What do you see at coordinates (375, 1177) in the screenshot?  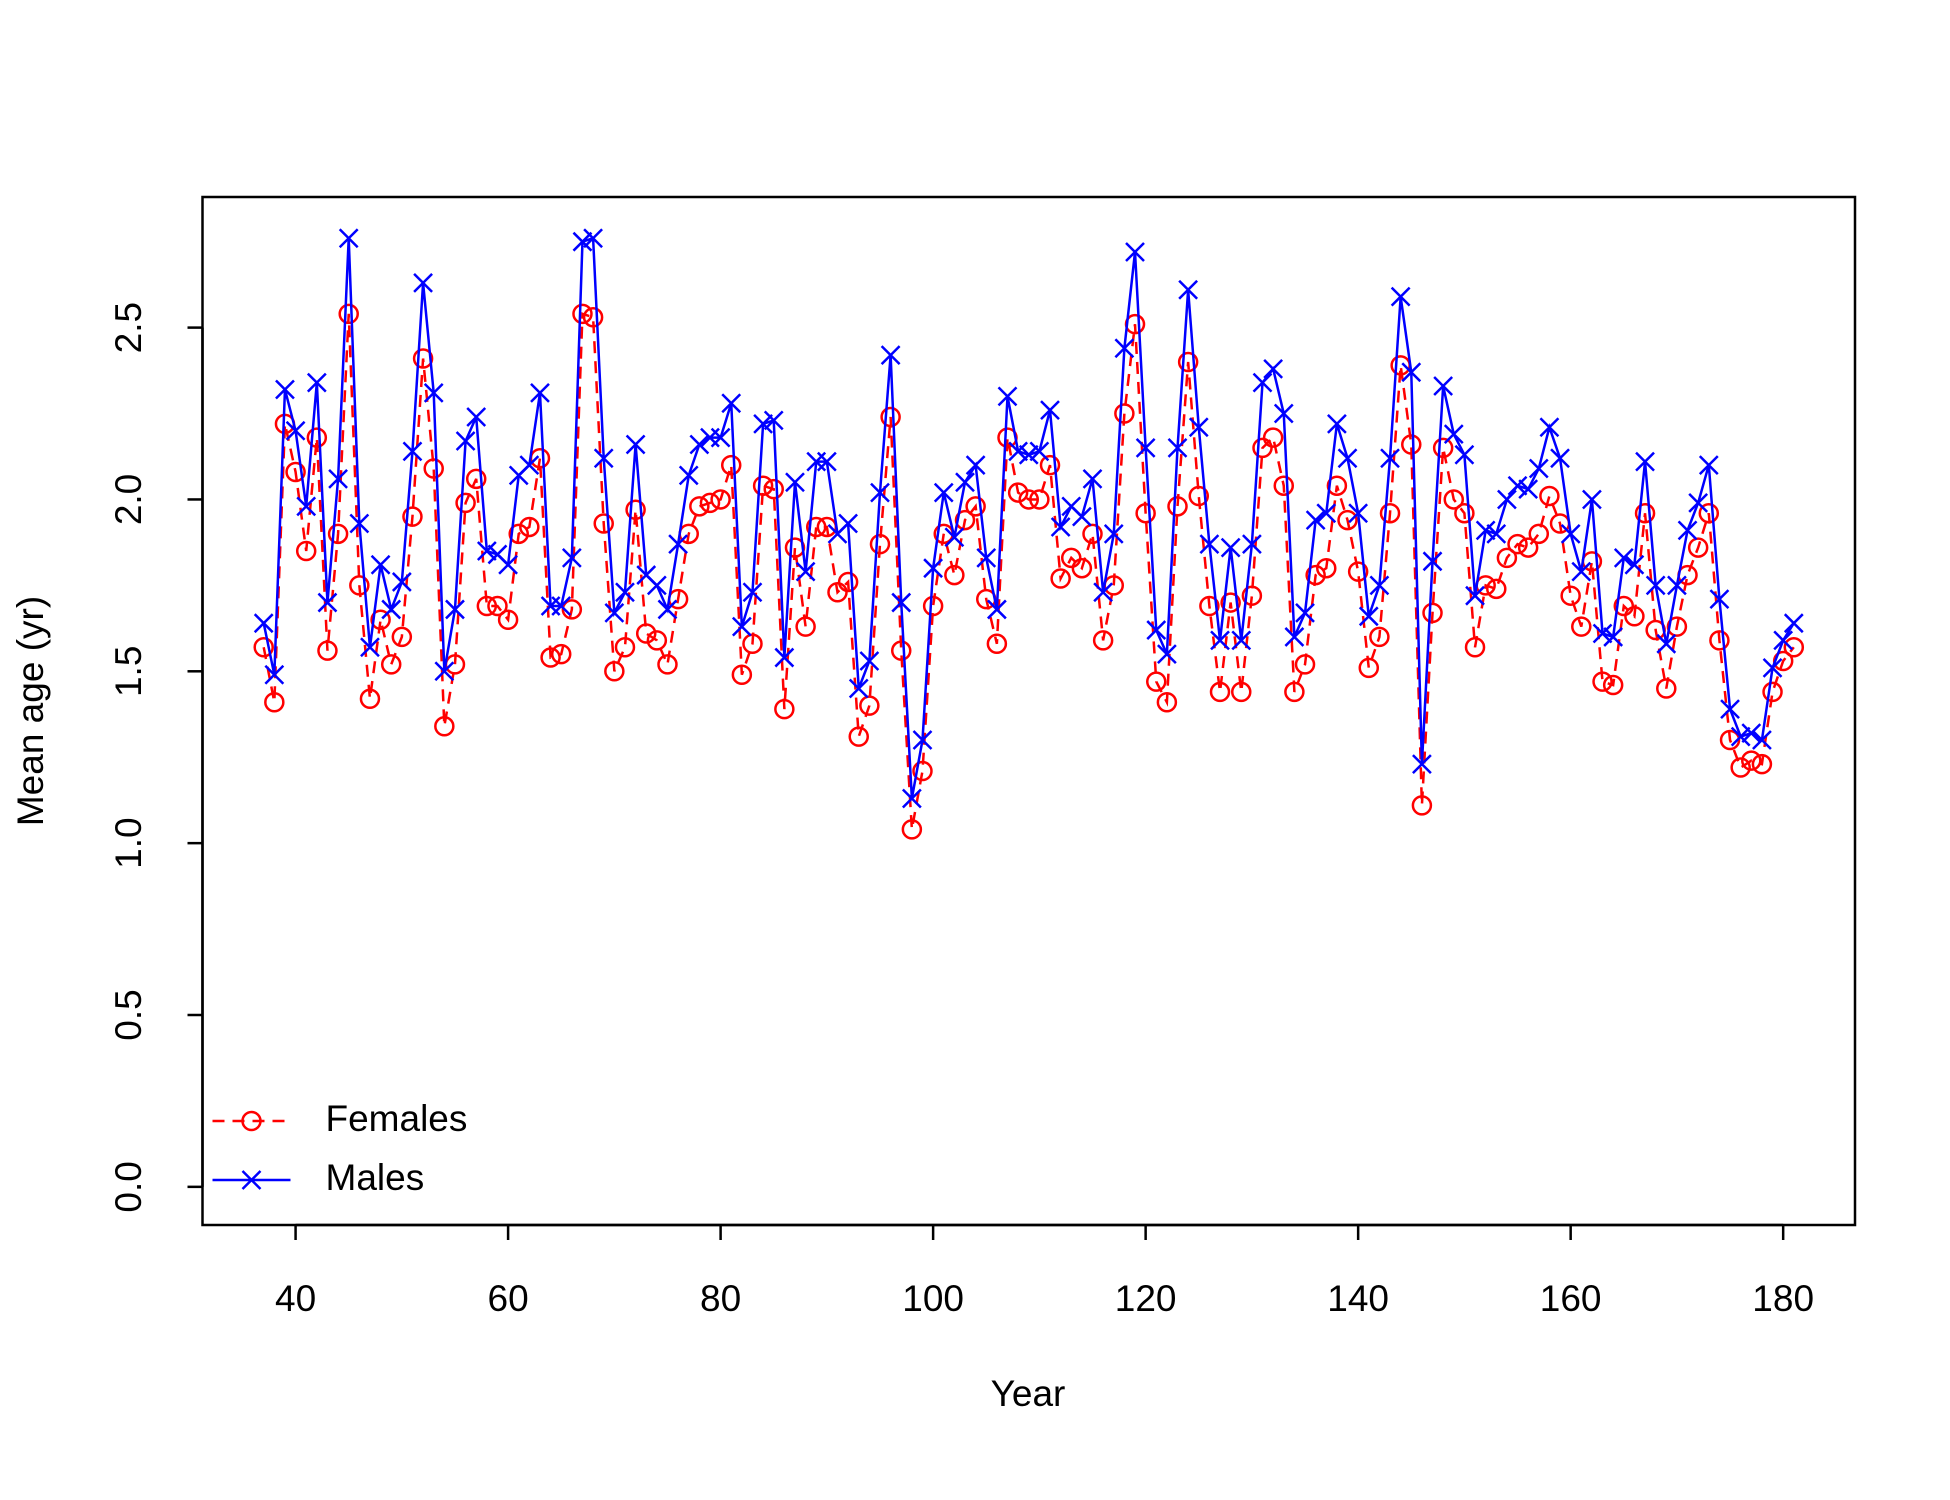 I see `legend-label: Males` at bounding box center [375, 1177].